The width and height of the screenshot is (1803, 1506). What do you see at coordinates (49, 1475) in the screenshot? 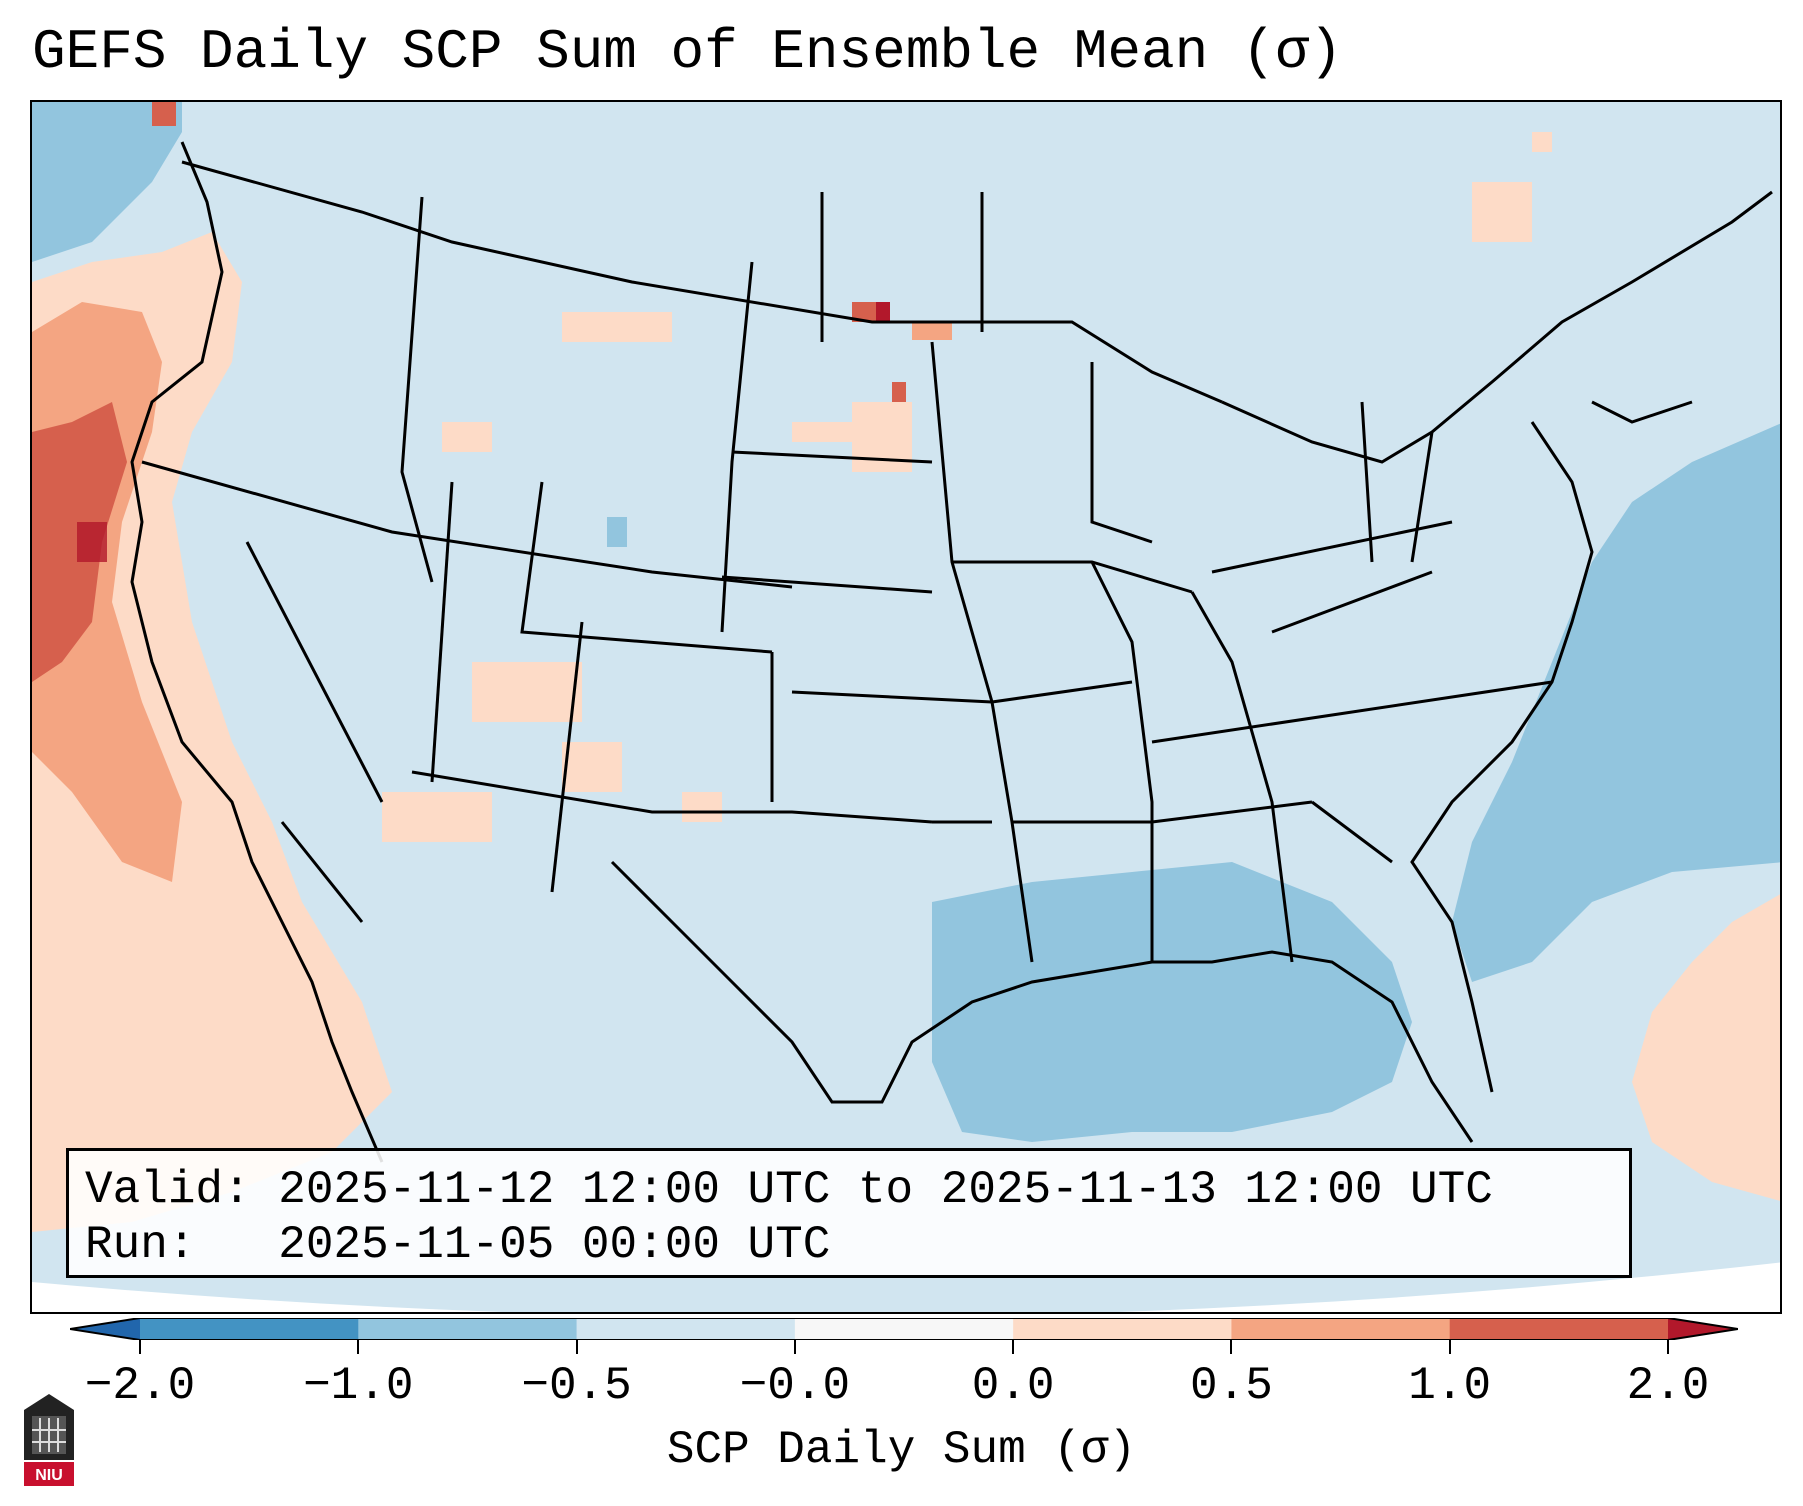
I see `logo-text: NIU` at bounding box center [49, 1475].